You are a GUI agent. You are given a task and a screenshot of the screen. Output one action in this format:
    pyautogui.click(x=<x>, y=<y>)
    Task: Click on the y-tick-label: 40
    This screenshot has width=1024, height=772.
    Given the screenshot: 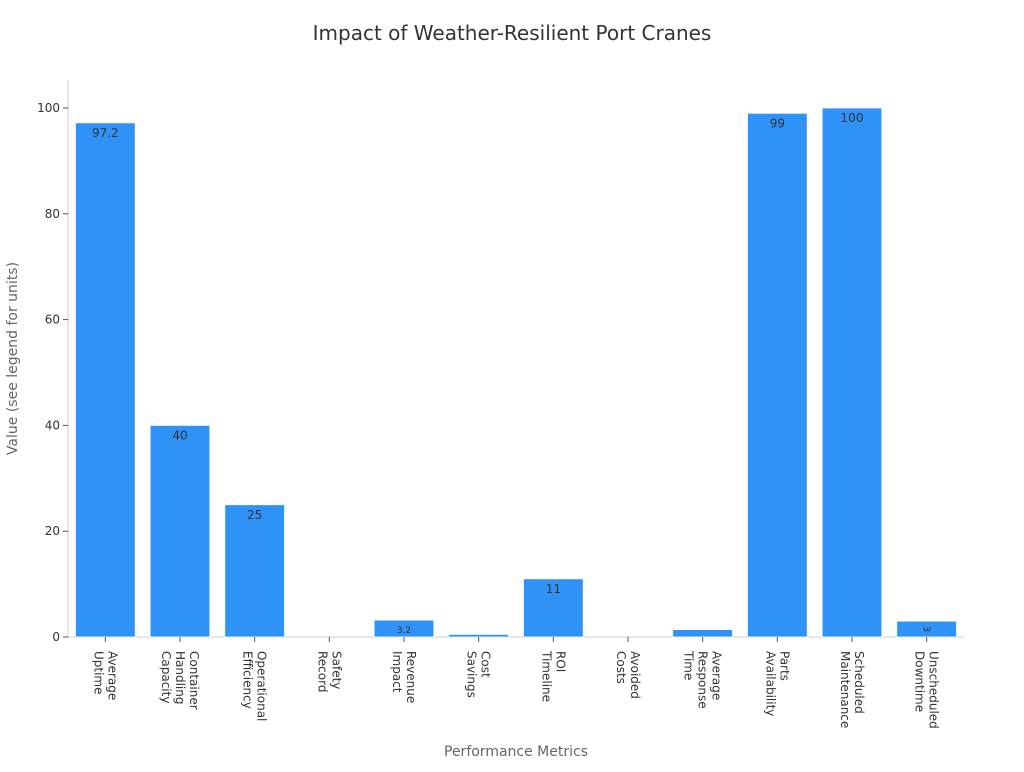 What is the action you would take?
    pyautogui.click(x=52, y=425)
    